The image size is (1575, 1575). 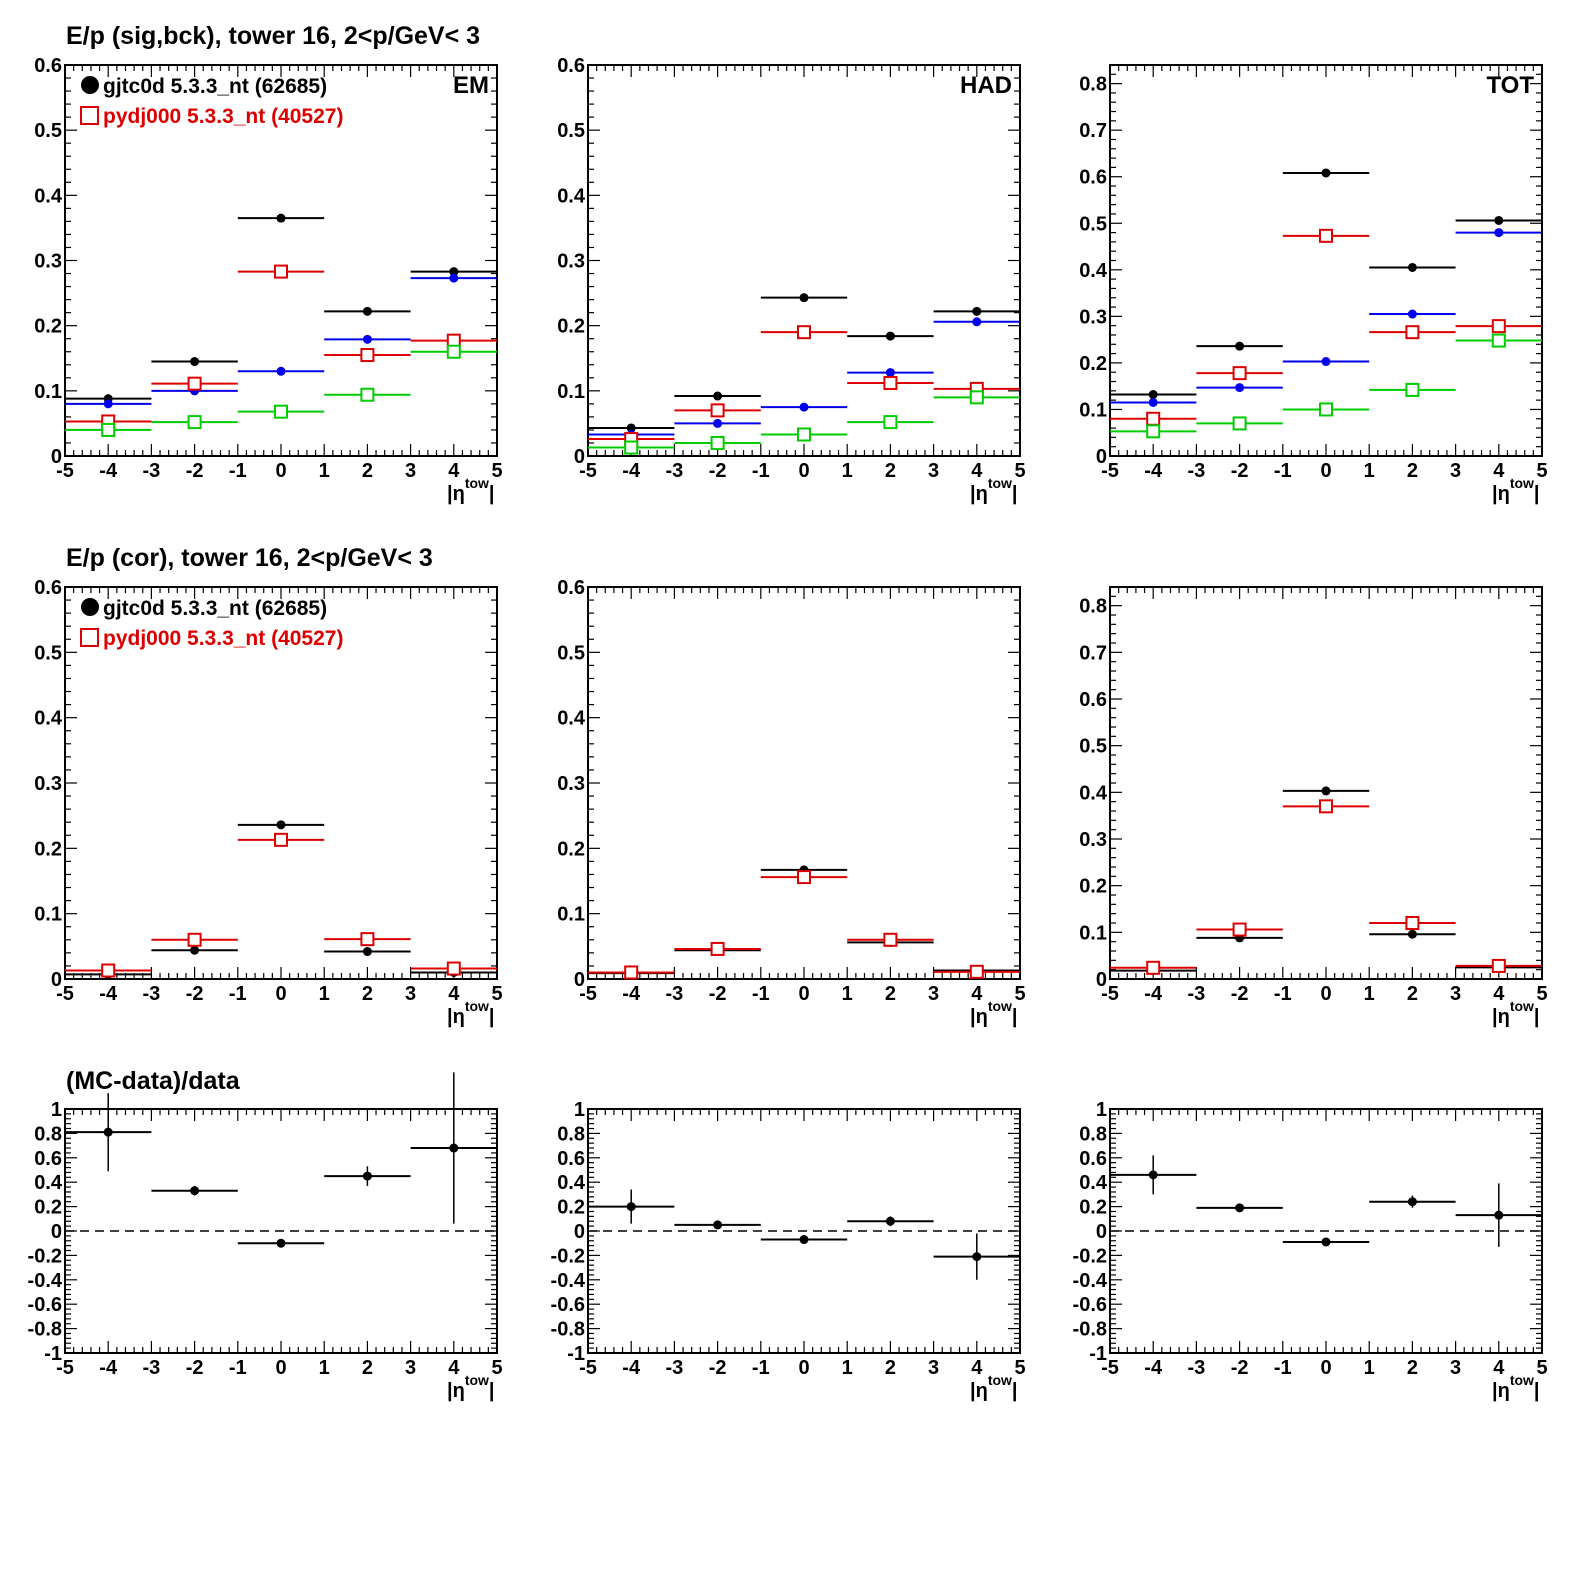 What do you see at coordinates (45, 1256) in the screenshot?
I see `y-tick-label: -0.2` at bounding box center [45, 1256].